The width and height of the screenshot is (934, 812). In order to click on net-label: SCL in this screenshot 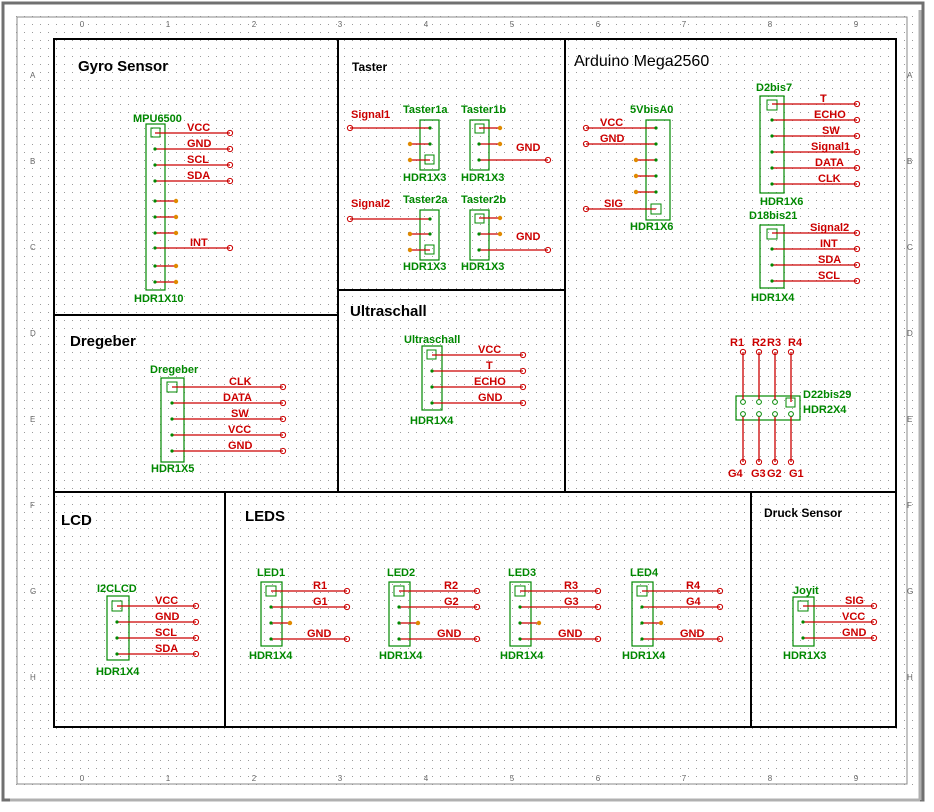, I will do `click(829, 276)`.